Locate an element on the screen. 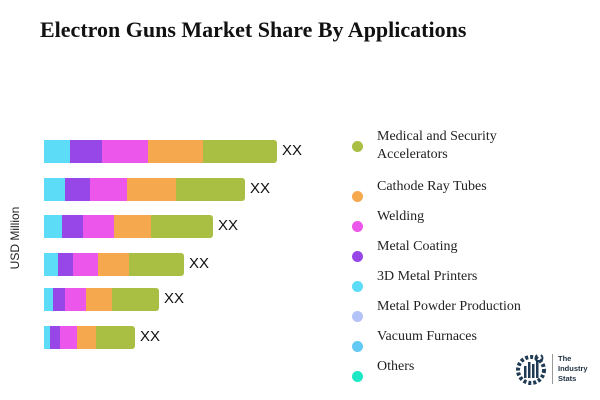 The image size is (600, 400). legend-label: Others is located at coordinates (396, 366).